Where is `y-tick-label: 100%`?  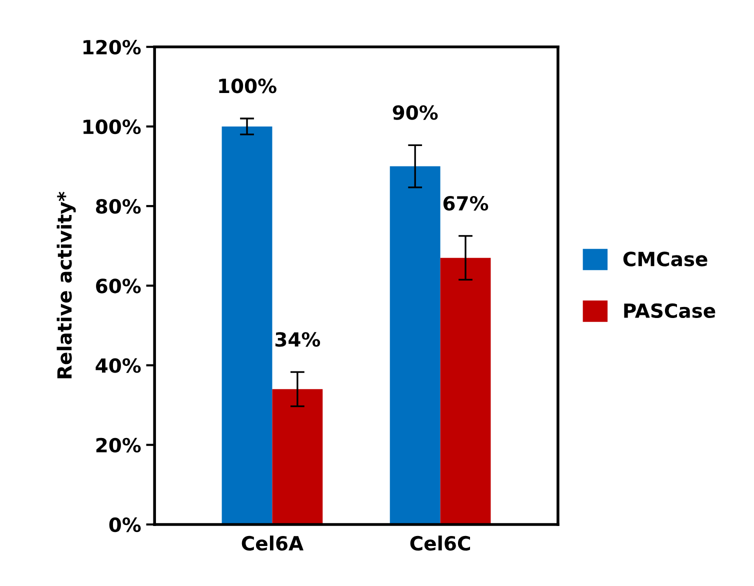 y-tick-label: 100% is located at coordinates (112, 126).